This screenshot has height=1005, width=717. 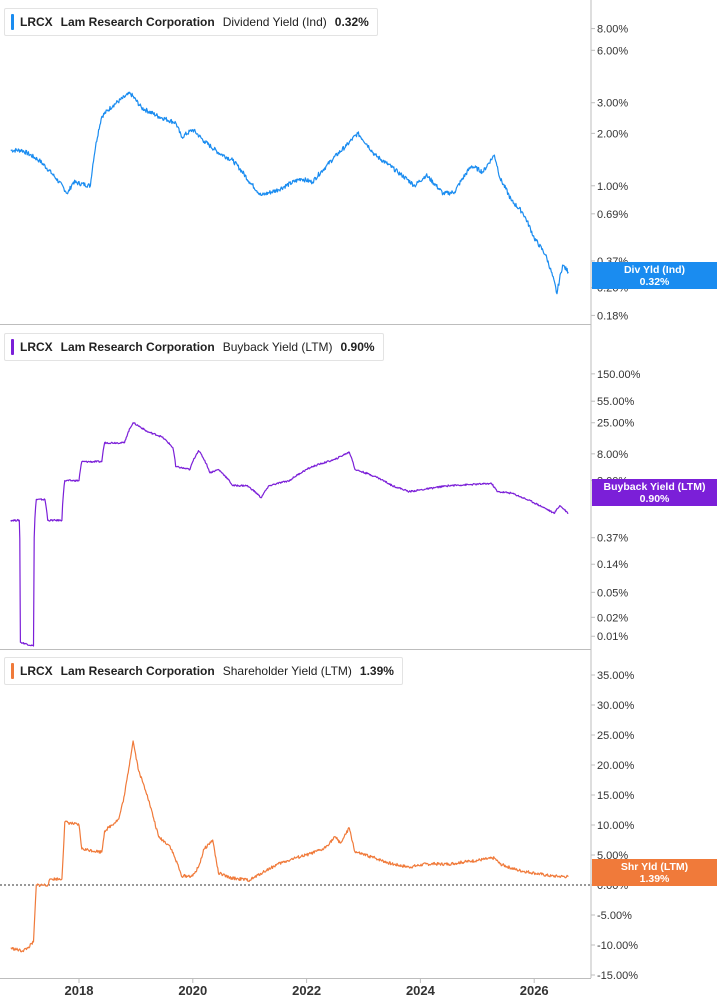 I want to click on last-value-tag-shareholder: Shr Yld (LTM) 1.39%, so click(x=654, y=872).